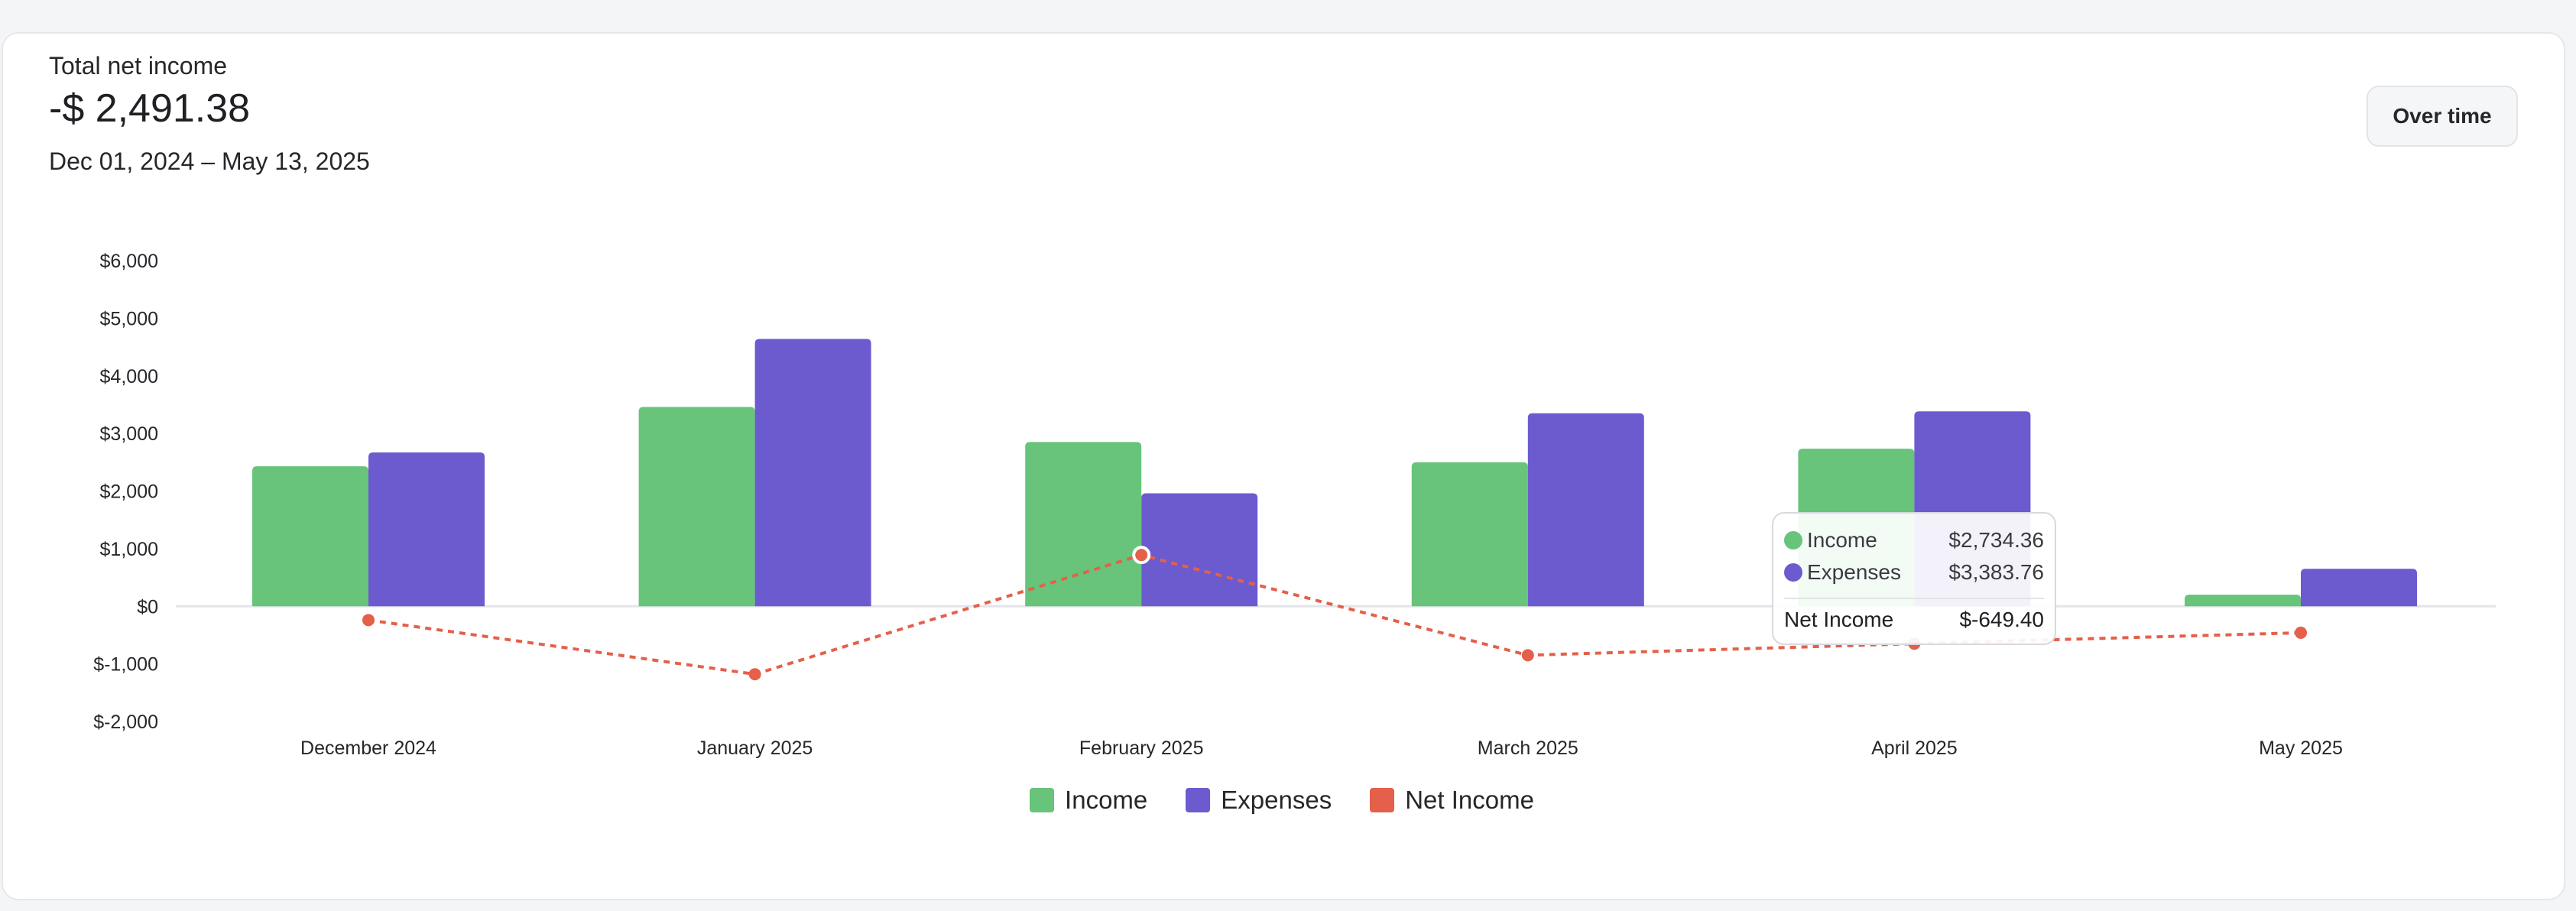  I want to click on legend-item-income: Income, so click(1088, 801).